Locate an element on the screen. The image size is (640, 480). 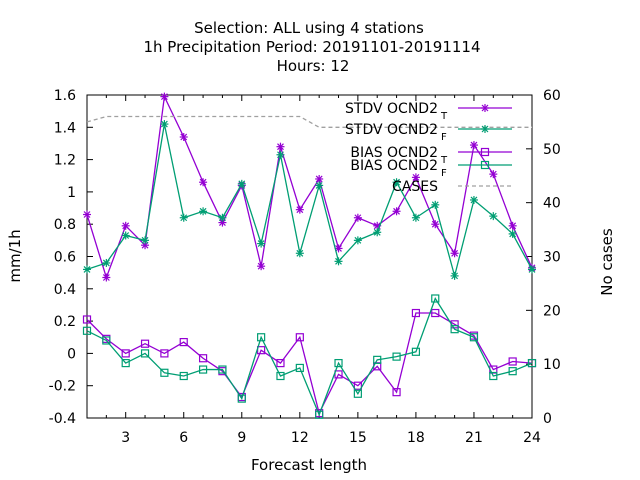
y-axis-label: mm/1h is located at coordinates (15, 255).